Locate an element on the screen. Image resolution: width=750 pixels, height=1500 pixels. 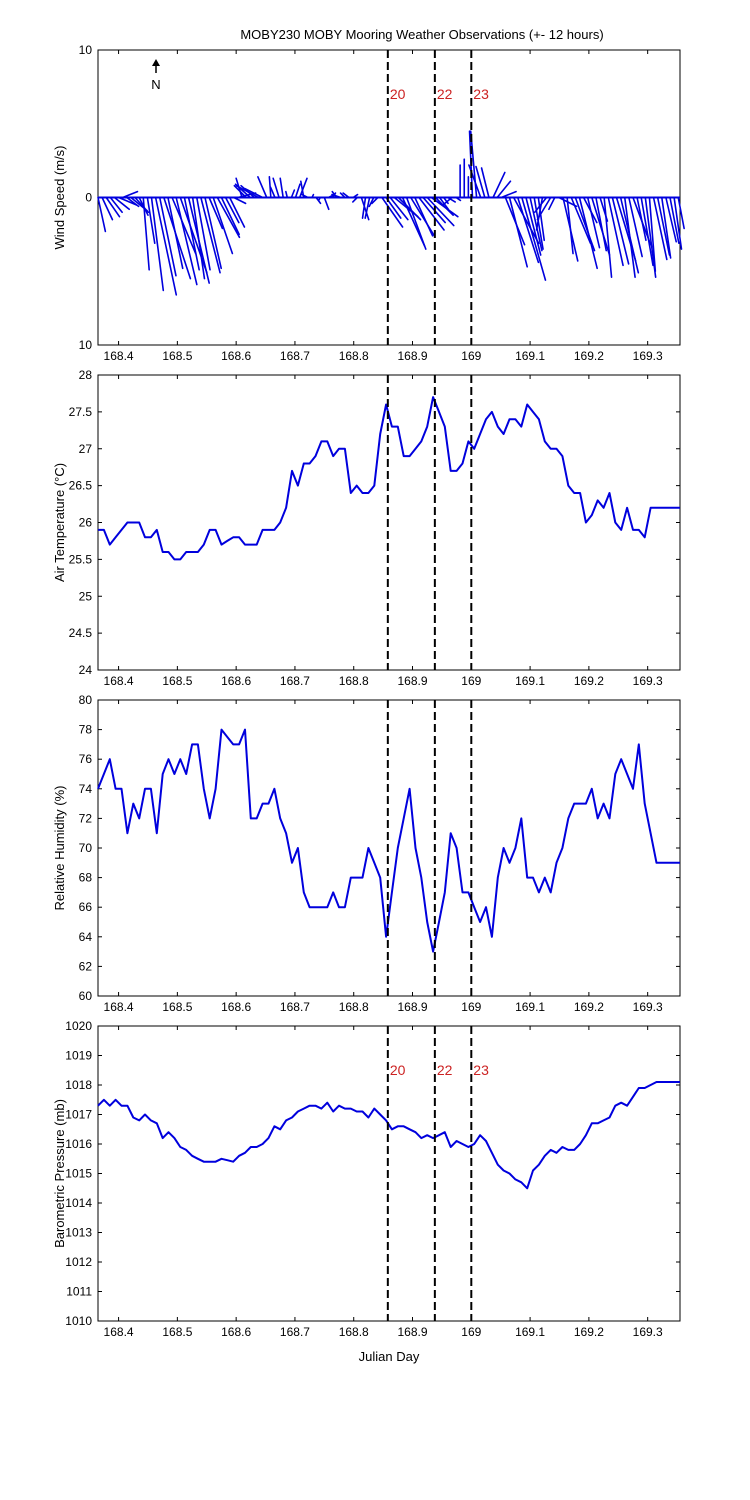
y-tick-label: 1017 is located at coordinates (78, 1115).